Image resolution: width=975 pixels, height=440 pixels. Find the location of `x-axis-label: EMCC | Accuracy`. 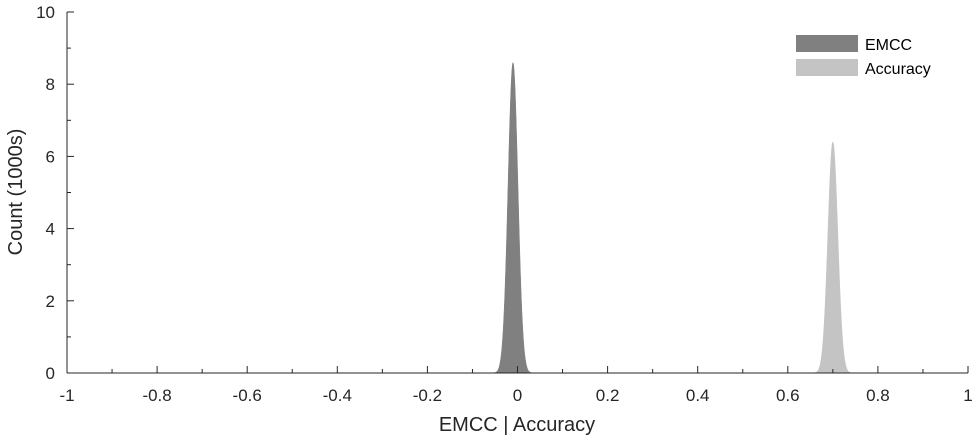

x-axis-label: EMCC | Accuracy is located at coordinates (517, 425).